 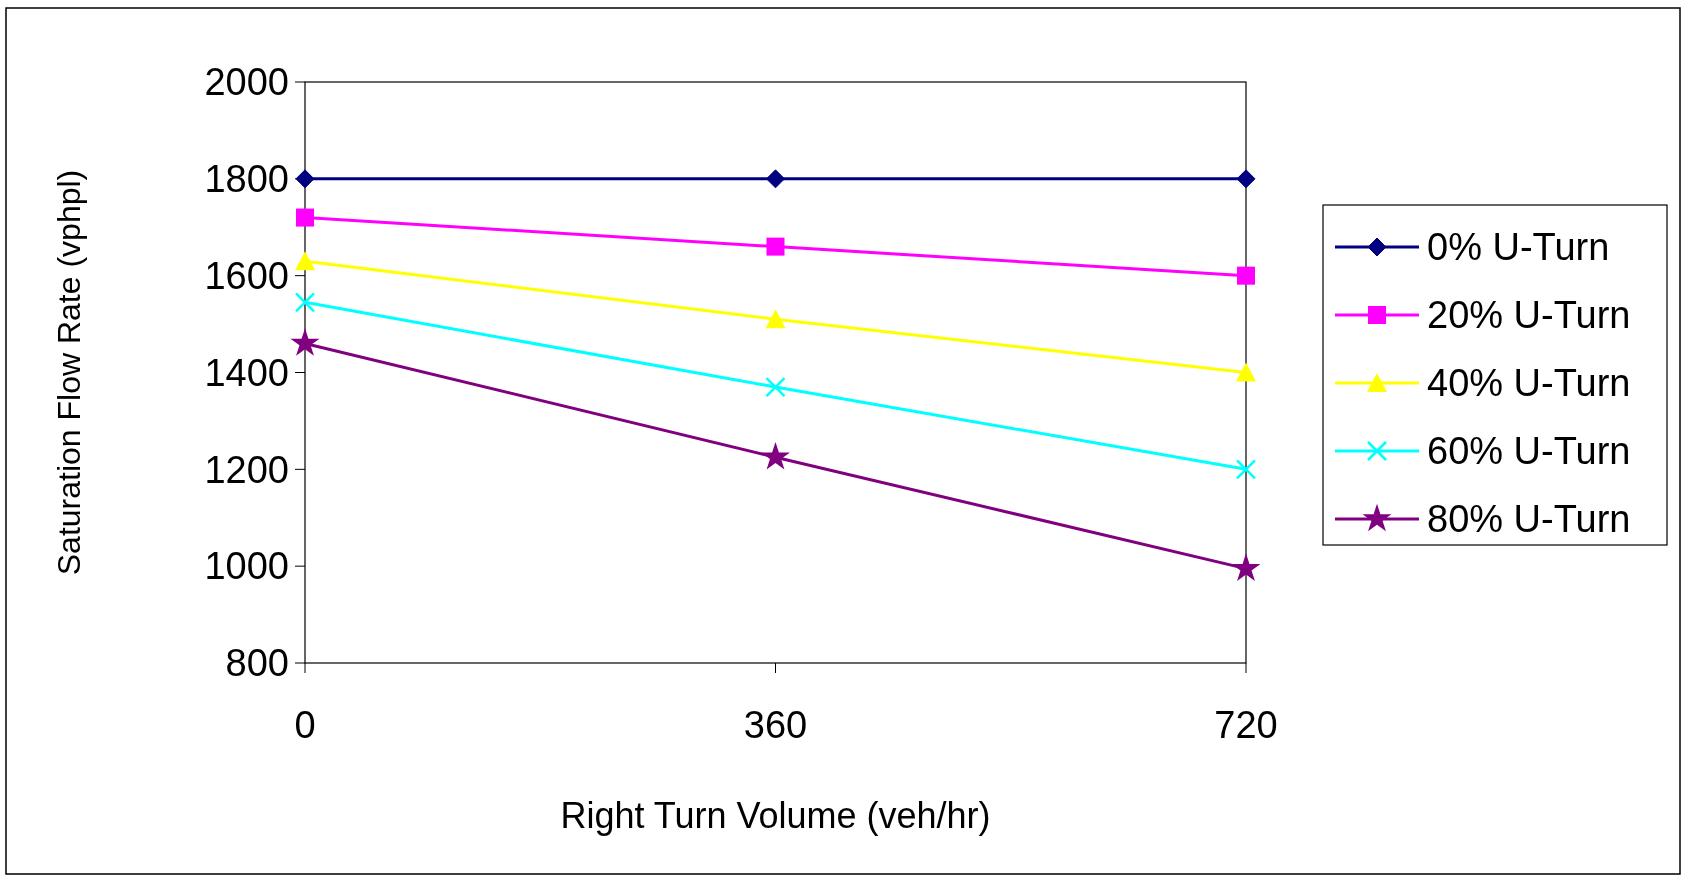 I want to click on y-tick-label: 2000, so click(x=246, y=82).